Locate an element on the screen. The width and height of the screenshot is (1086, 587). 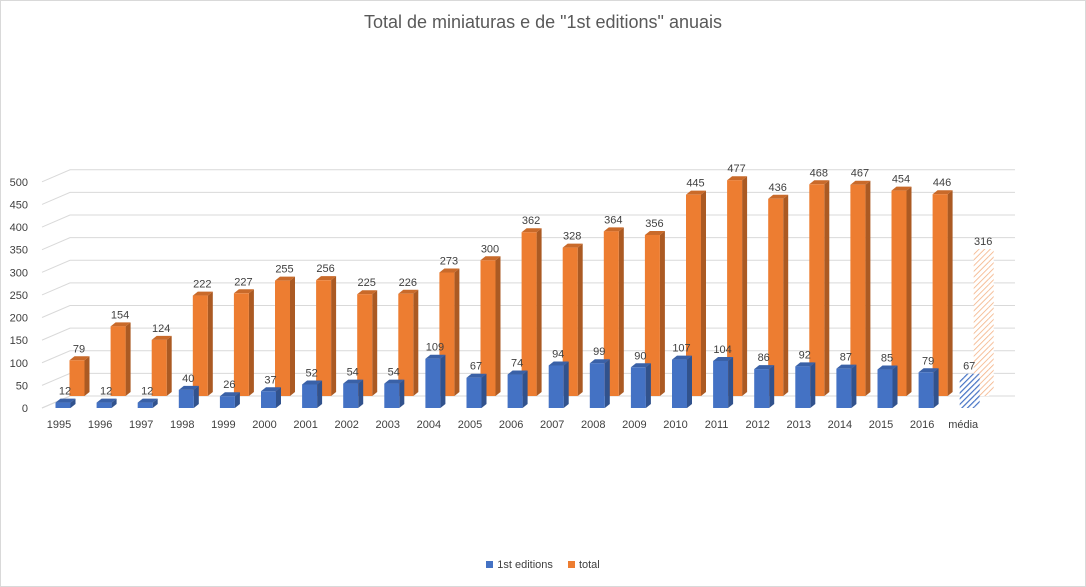
bar-total-2004-label: 273 is located at coordinates (449, 261).